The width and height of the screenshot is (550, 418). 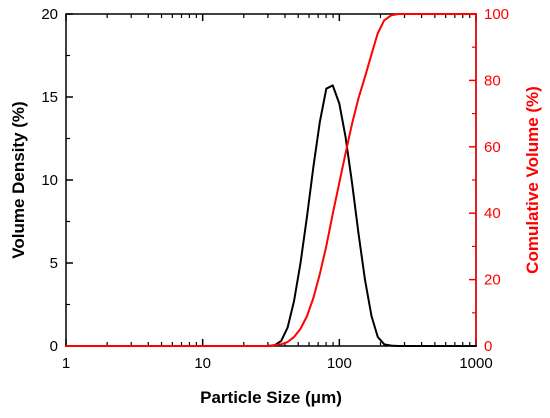 What do you see at coordinates (475, 363) in the screenshot?
I see `x-tick-label: 1000` at bounding box center [475, 363].